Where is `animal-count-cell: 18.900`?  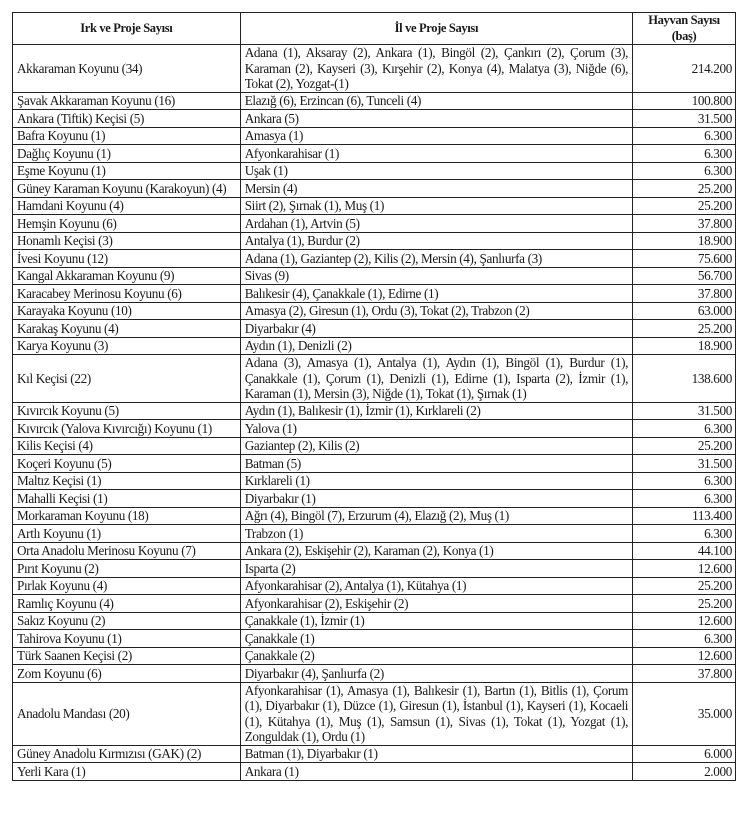 animal-count-cell: 18.900 is located at coordinates (684, 345).